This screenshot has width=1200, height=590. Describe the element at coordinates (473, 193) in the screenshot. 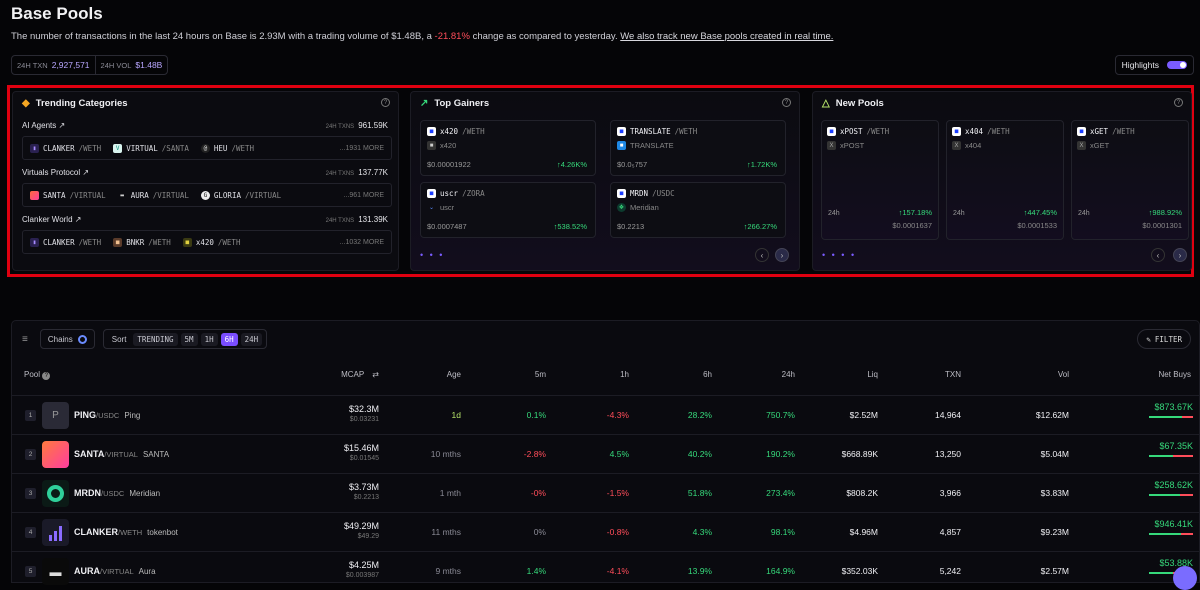

I see `pair-quote: /ZORA` at that location.